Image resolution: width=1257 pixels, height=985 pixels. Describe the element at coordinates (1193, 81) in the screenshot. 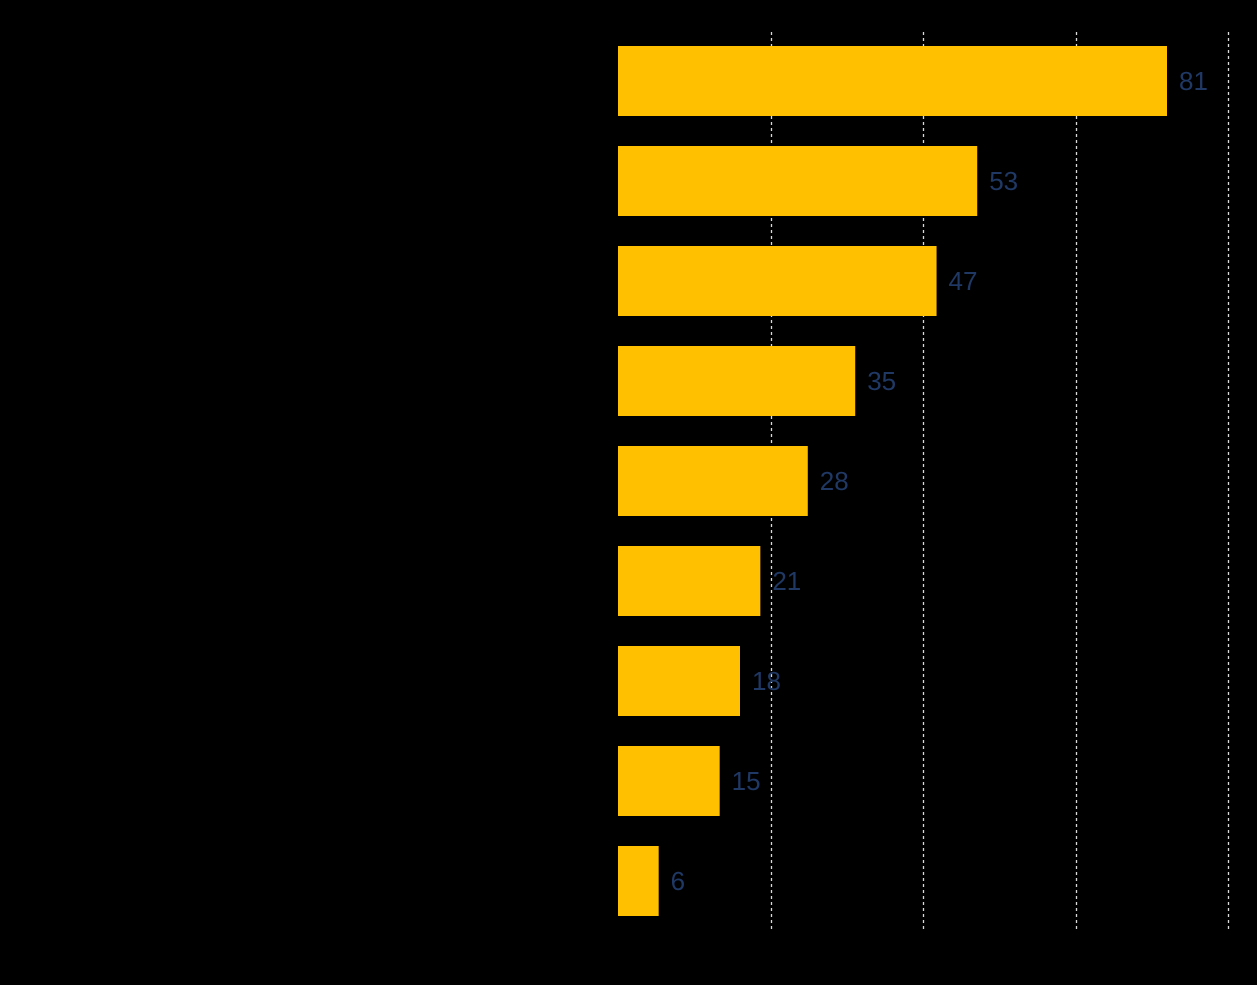

I see `value-label-1: 81` at that location.